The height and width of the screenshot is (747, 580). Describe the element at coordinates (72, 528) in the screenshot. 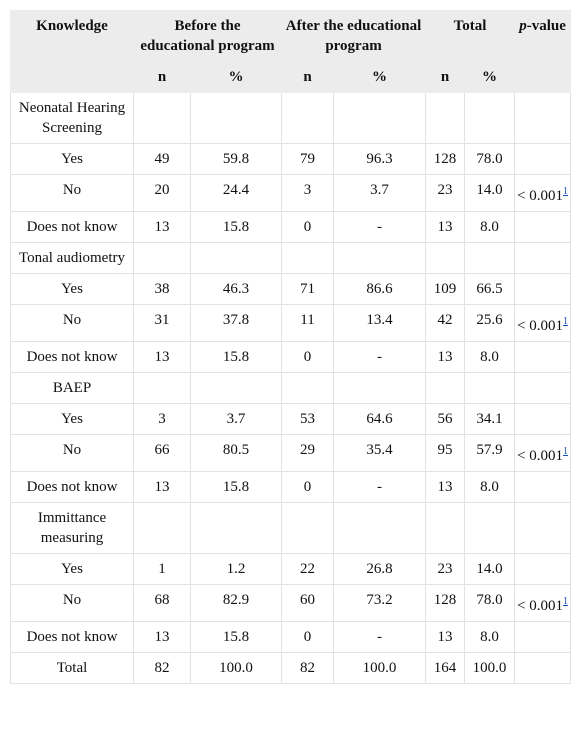

I see `row-label: Immittance measuring` at that location.